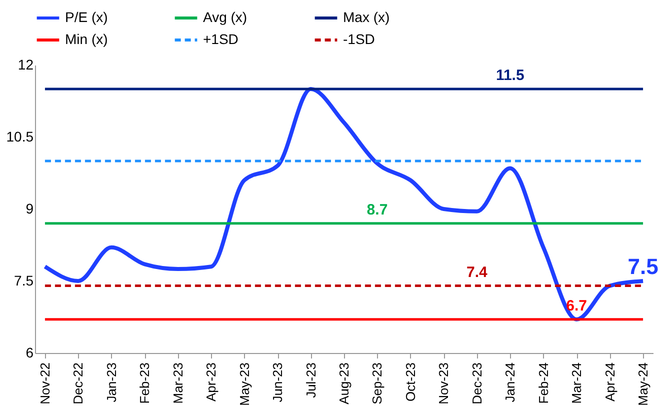 The width and height of the screenshot is (668, 411). What do you see at coordinates (30, 352) in the screenshot?
I see `y-tick-label: 6` at bounding box center [30, 352].